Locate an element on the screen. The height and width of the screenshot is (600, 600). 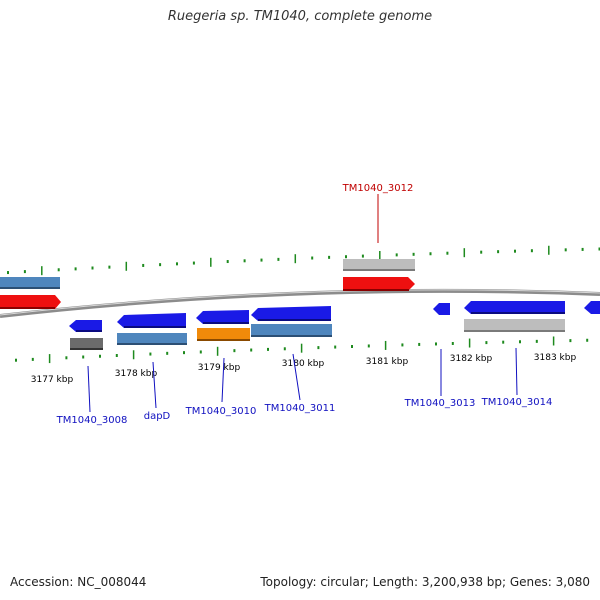
feature-TM1040_3011-blue is located at coordinates (291, 313).